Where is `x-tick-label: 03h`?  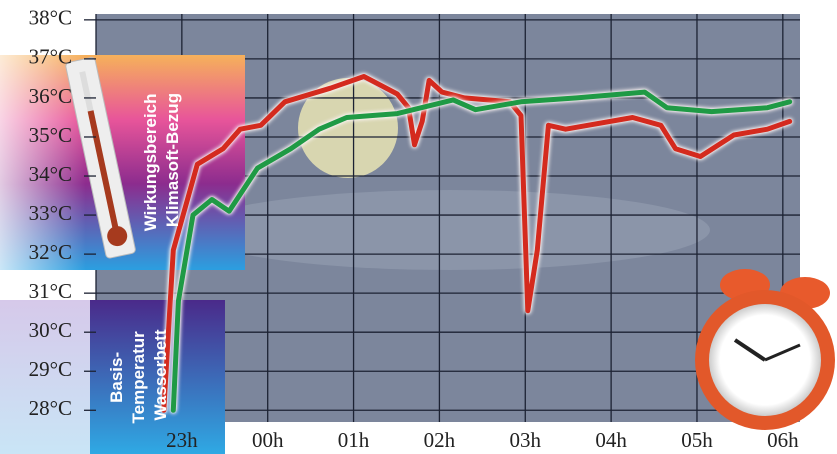 x-tick-label: 03h is located at coordinates (526, 440).